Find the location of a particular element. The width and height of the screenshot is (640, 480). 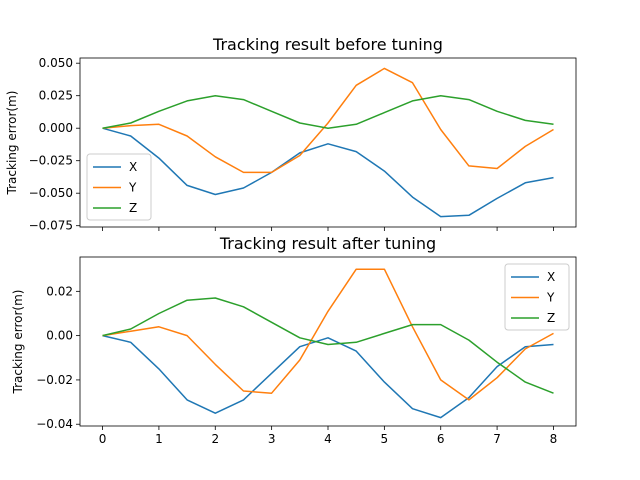

x-tick-label: 2 is located at coordinates (215, 439).